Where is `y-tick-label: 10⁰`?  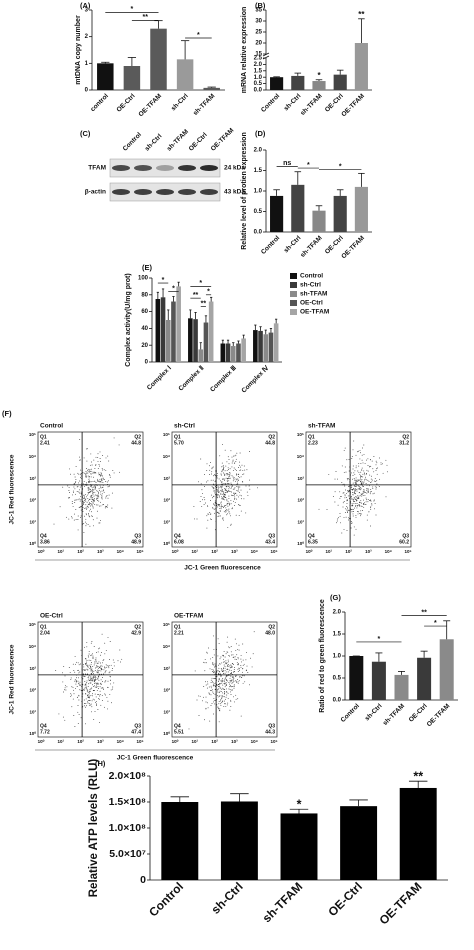
y-tick-label: 10⁰ is located at coordinates (166, 543).